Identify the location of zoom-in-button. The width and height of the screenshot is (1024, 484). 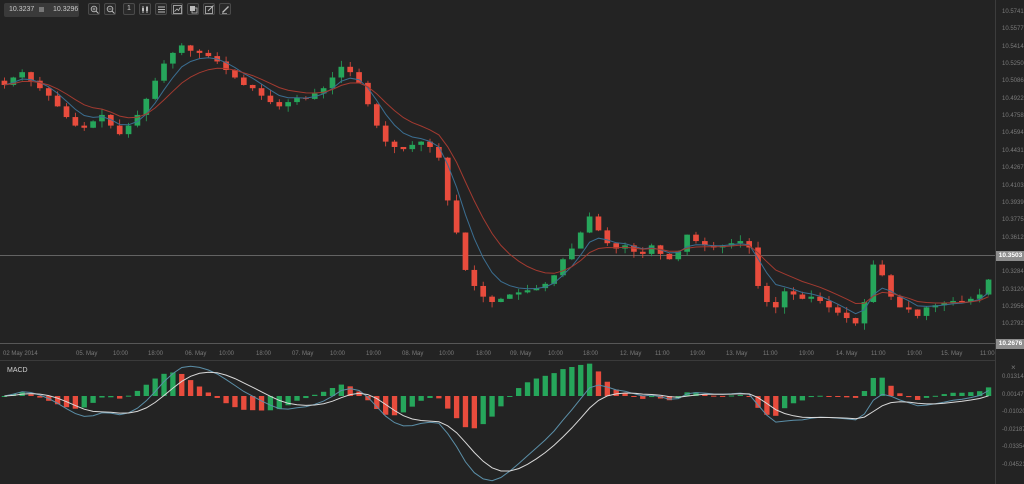
(94, 9).